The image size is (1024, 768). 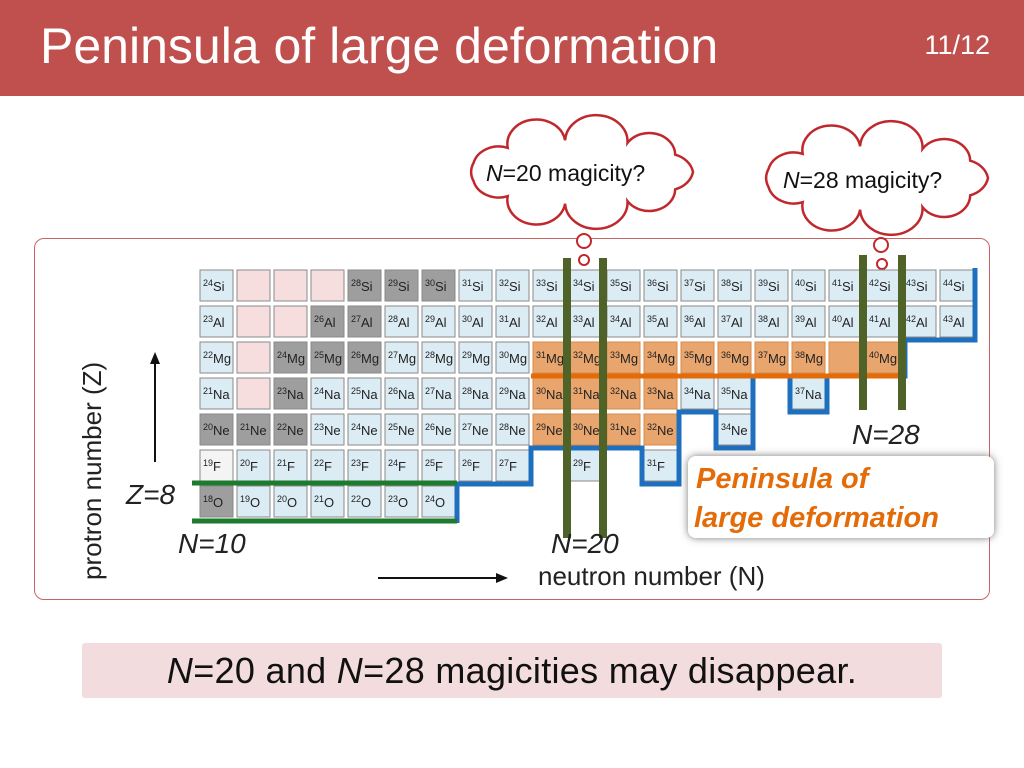 What do you see at coordinates (438, 394) in the screenshot?
I see `nuclide-label: 27Na` at bounding box center [438, 394].